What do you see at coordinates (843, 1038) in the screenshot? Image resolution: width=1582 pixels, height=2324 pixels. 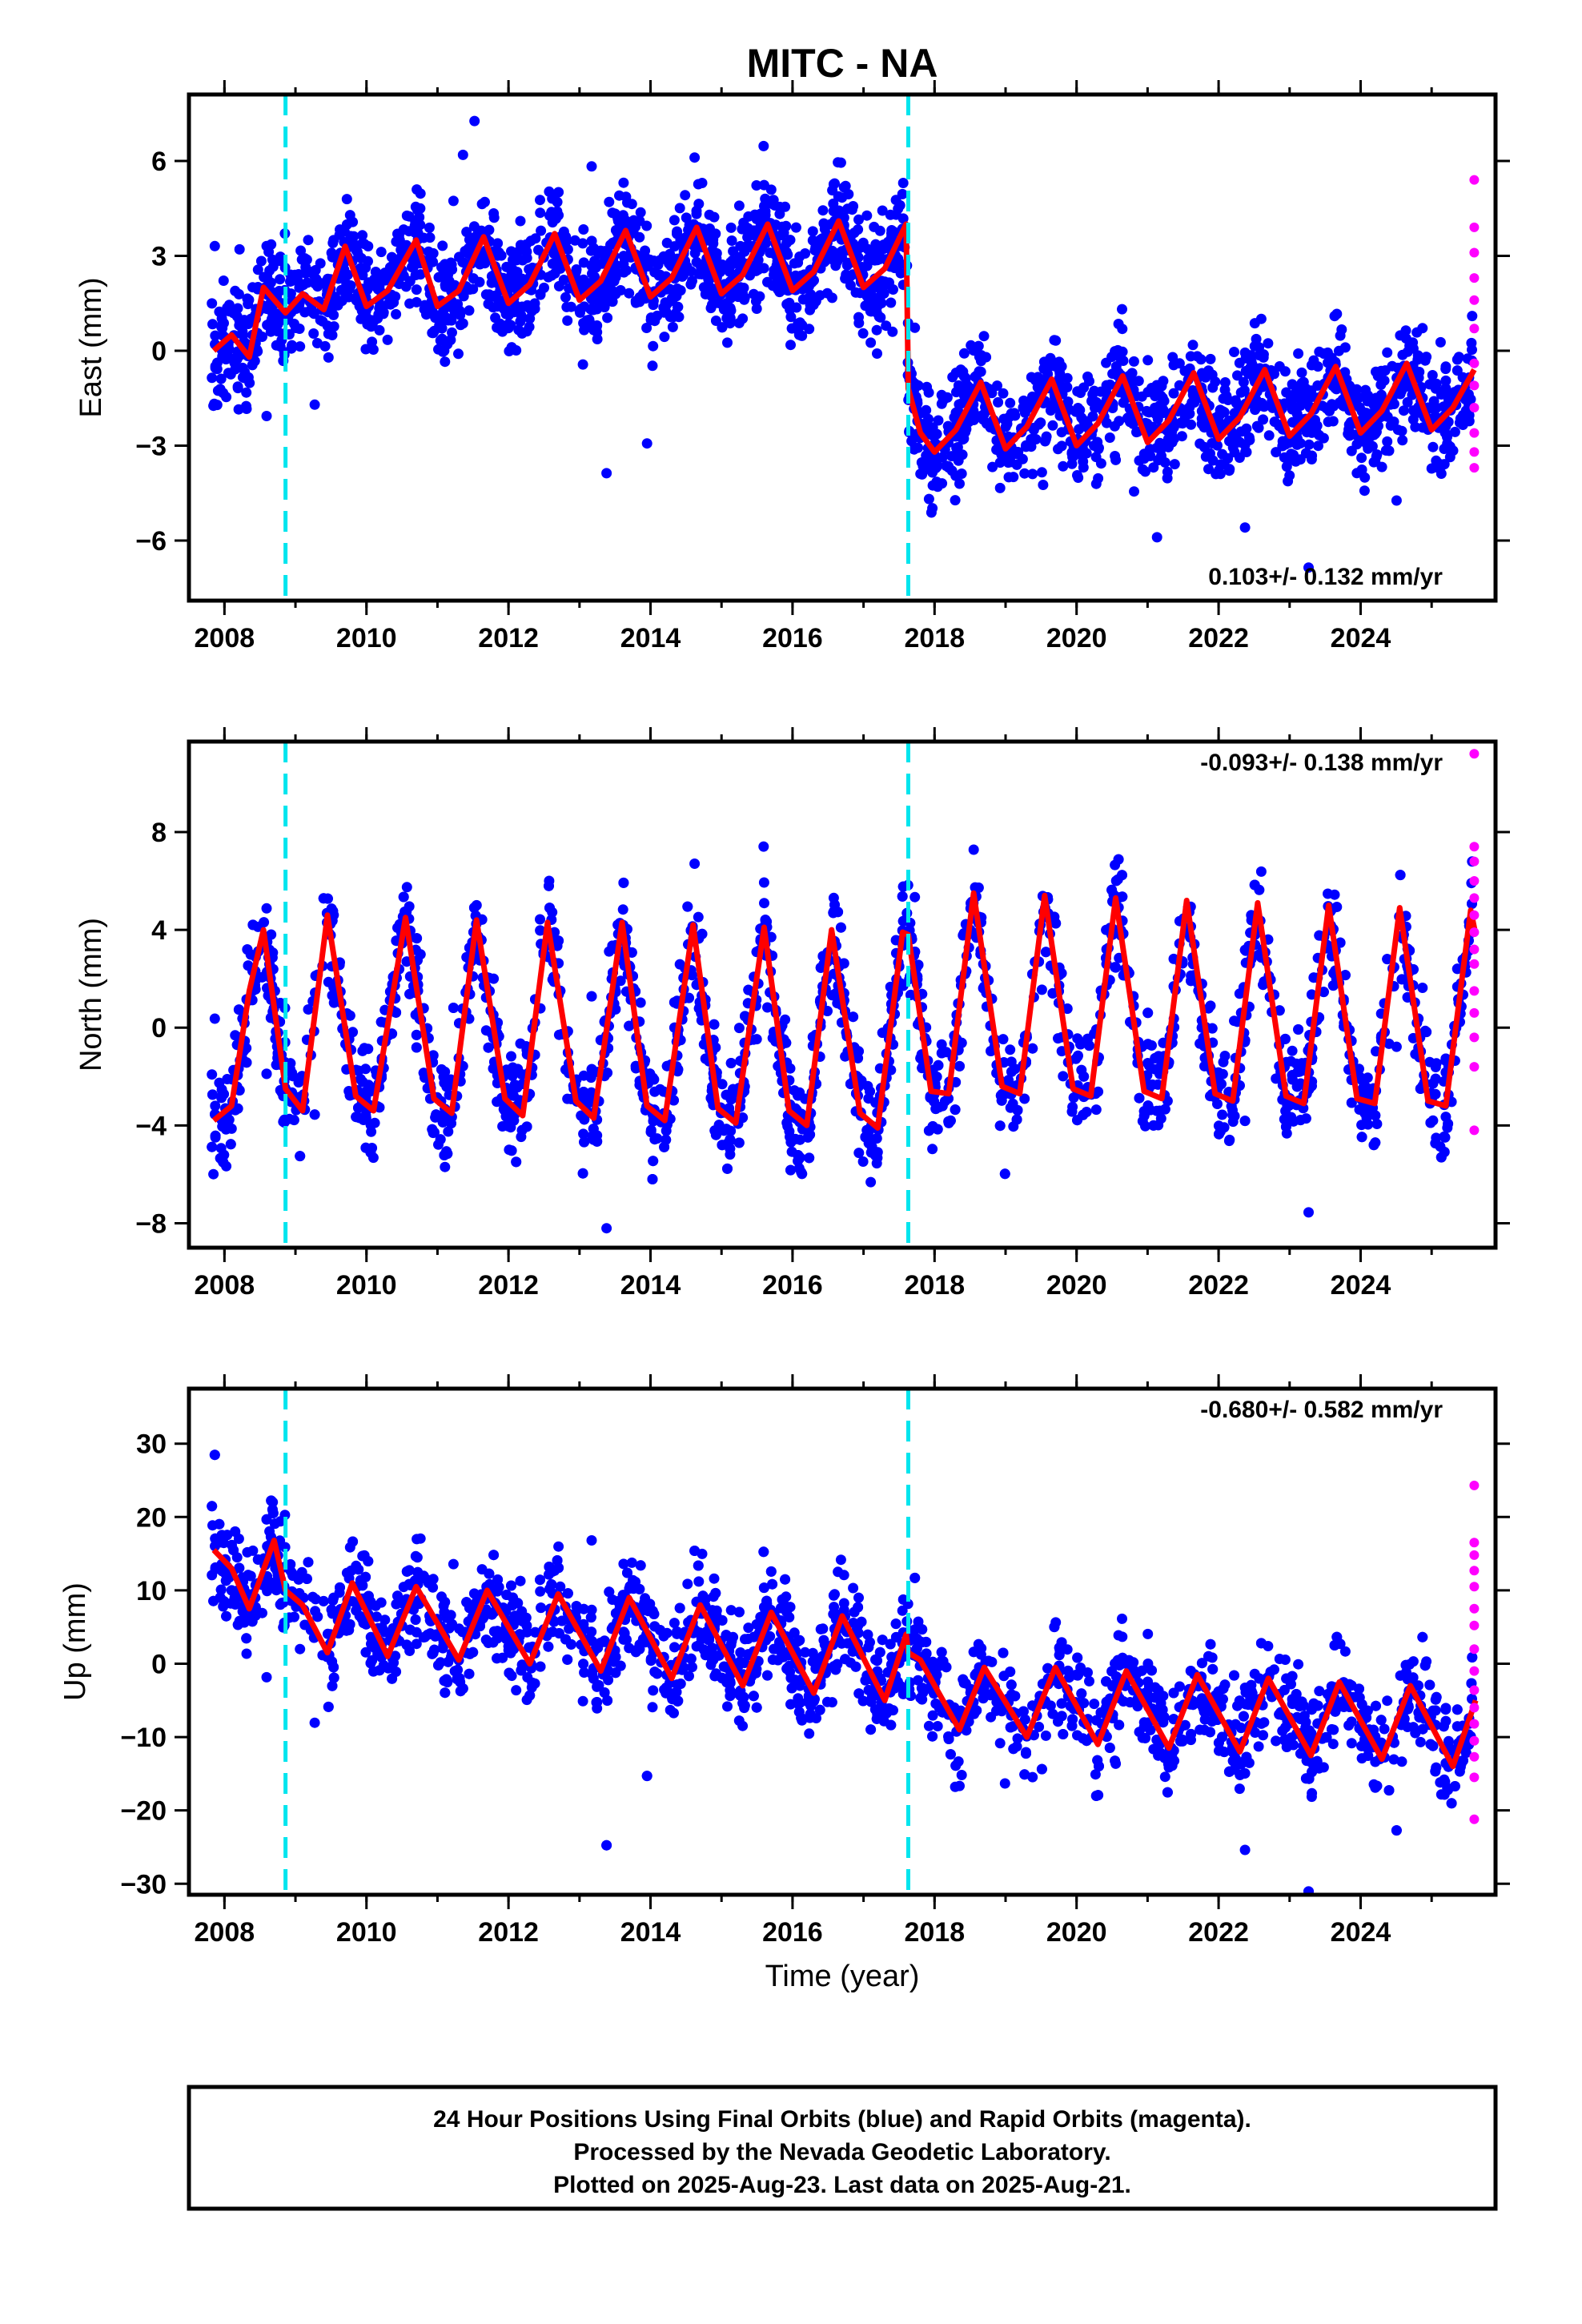 I see `north-final-orbit-points` at bounding box center [843, 1038].